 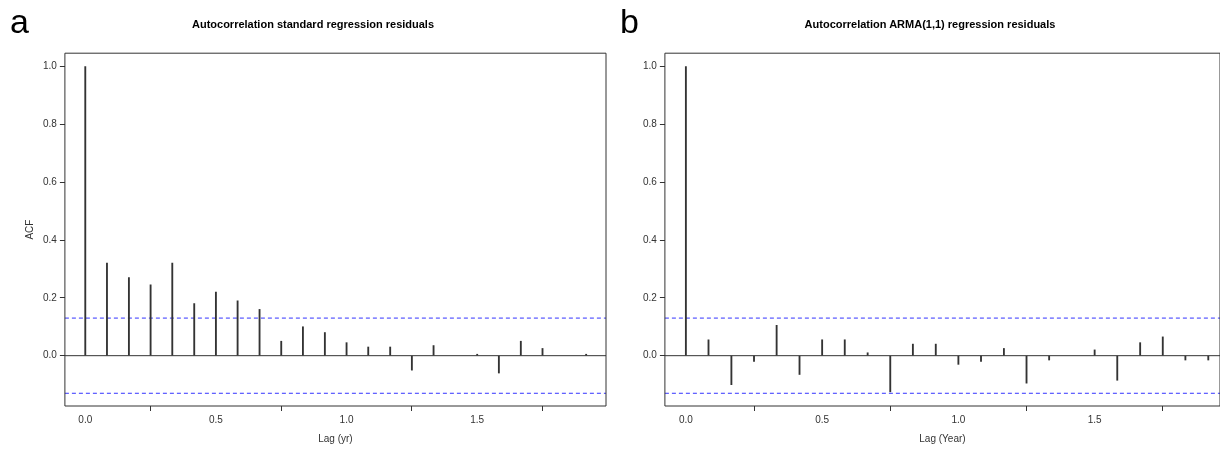 What do you see at coordinates (313, 23) in the screenshot?
I see `chart-title: Autocorrelation standard regression residuals` at bounding box center [313, 23].